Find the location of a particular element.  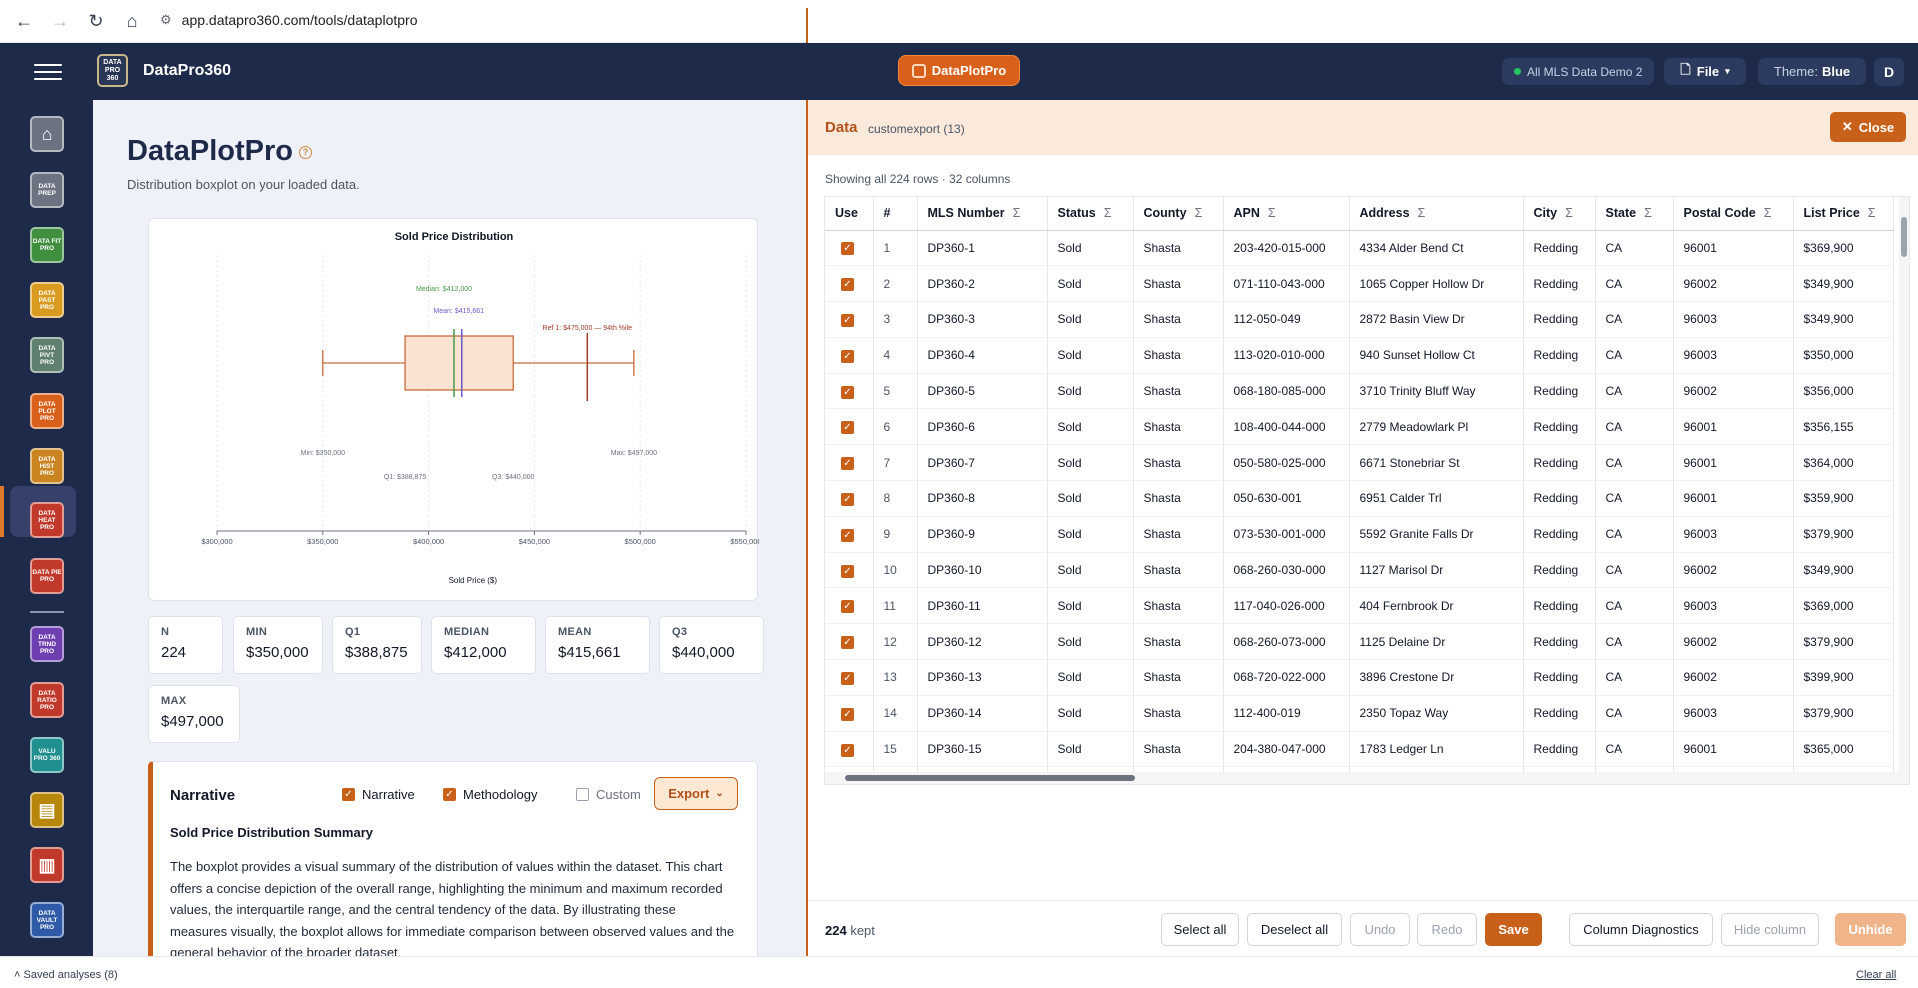

redo-button: Redo is located at coordinates (1447, 929).